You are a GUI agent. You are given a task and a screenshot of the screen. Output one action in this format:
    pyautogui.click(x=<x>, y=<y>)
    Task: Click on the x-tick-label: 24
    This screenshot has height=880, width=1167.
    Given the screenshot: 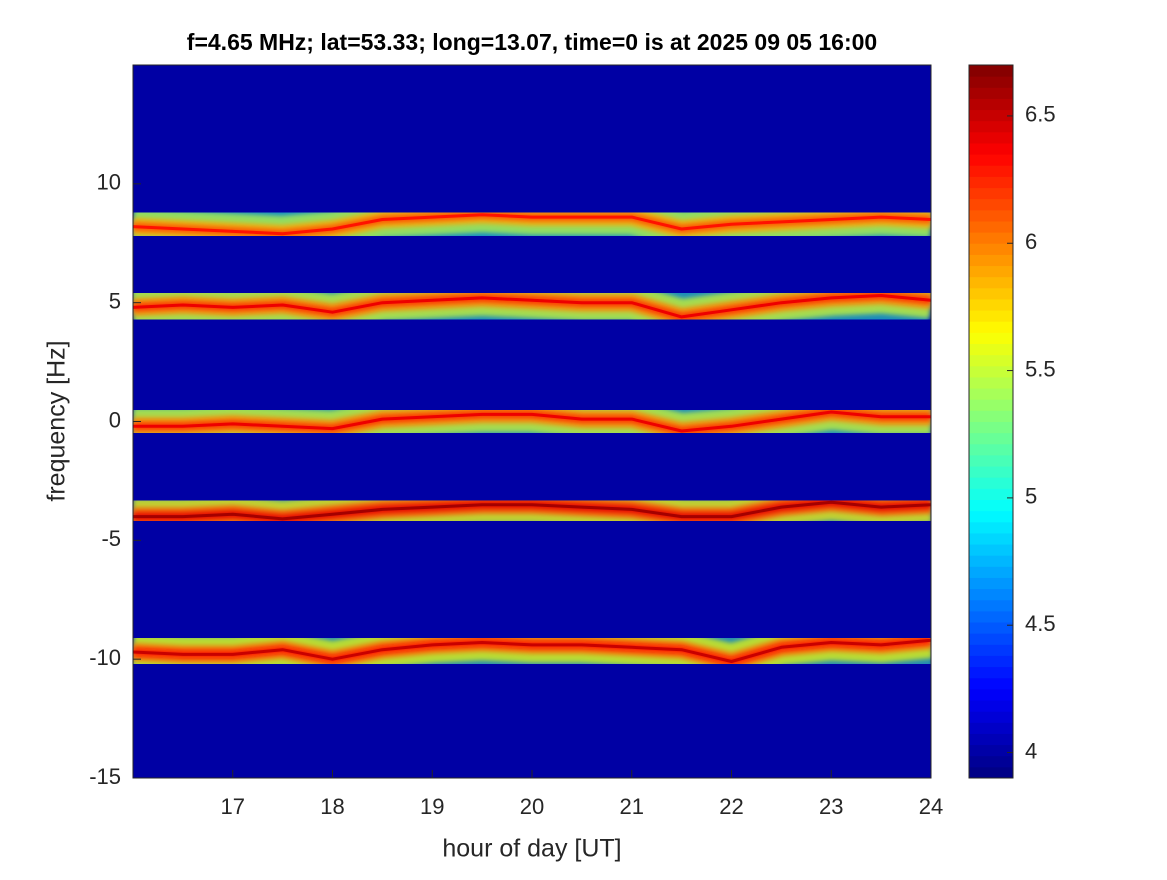 What is the action you would take?
    pyautogui.click(x=931, y=806)
    